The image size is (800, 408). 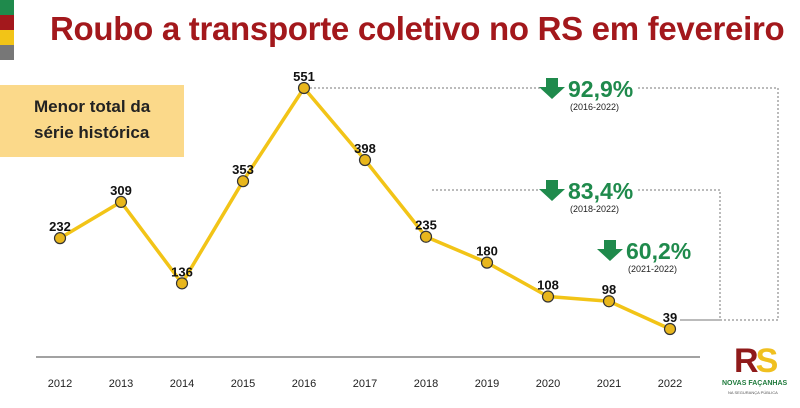 What do you see at coordinates (670, 384) in the screenshot?
I see `x-tick-label: 2022` at bounding box center [670, 384].